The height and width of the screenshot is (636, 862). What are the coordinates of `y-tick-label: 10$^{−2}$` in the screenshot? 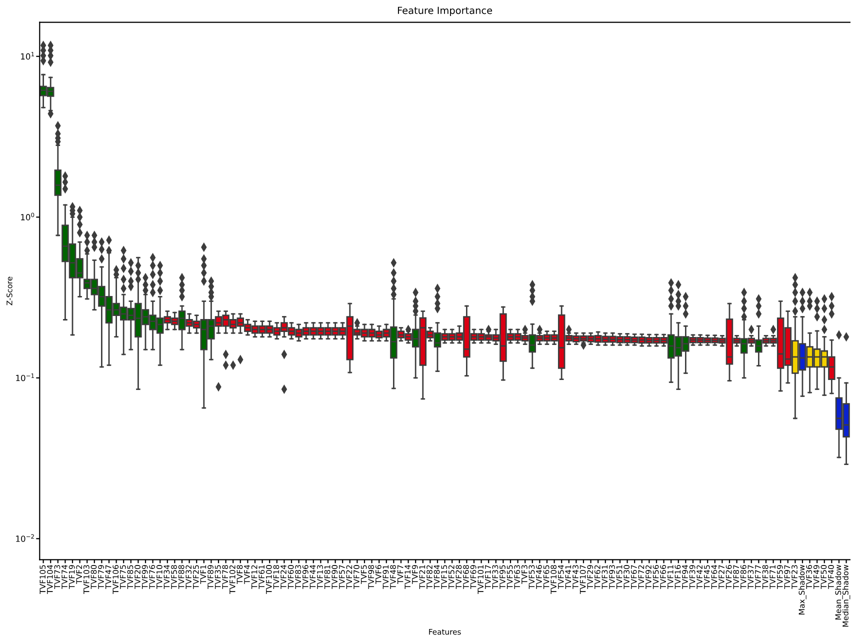 It's located at (25, 538).